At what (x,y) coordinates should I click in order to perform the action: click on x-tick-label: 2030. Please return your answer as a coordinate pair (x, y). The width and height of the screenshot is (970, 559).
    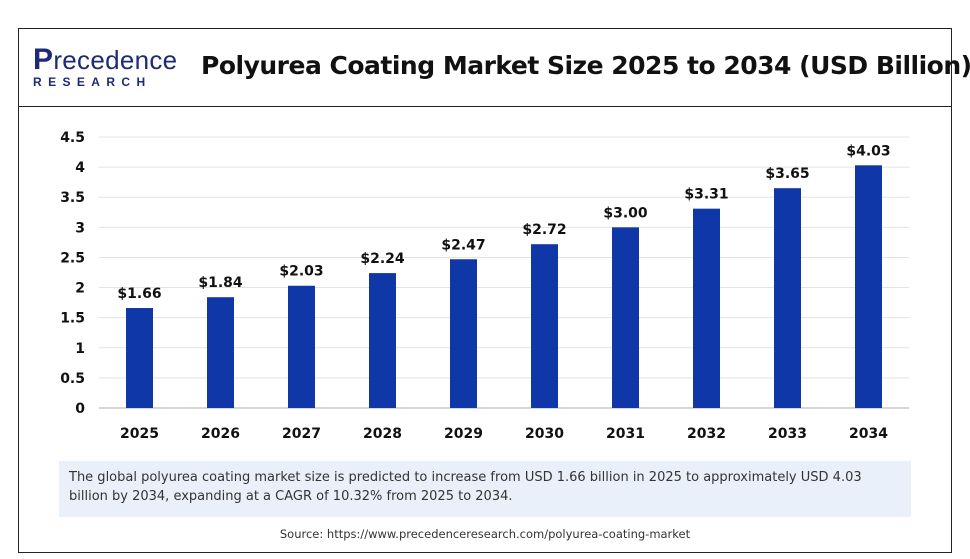
    Looking at the image, I should click on (544, 434).